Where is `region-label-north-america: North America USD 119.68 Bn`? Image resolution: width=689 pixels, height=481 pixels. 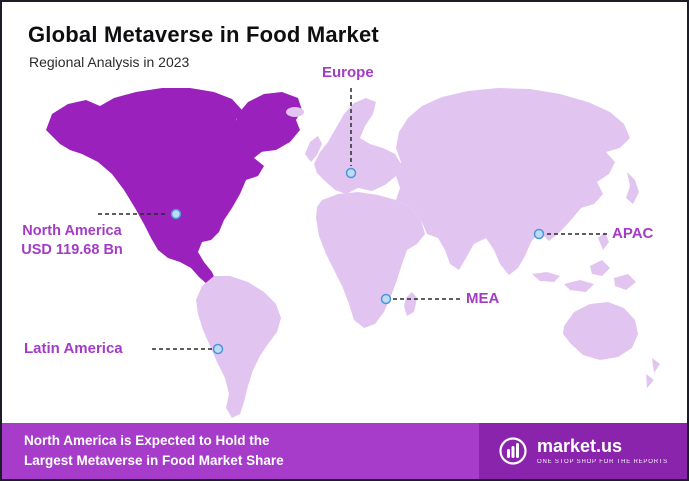
region-label-north-america: North America USD 119.68 Bn is located at coordinates (72, 241).